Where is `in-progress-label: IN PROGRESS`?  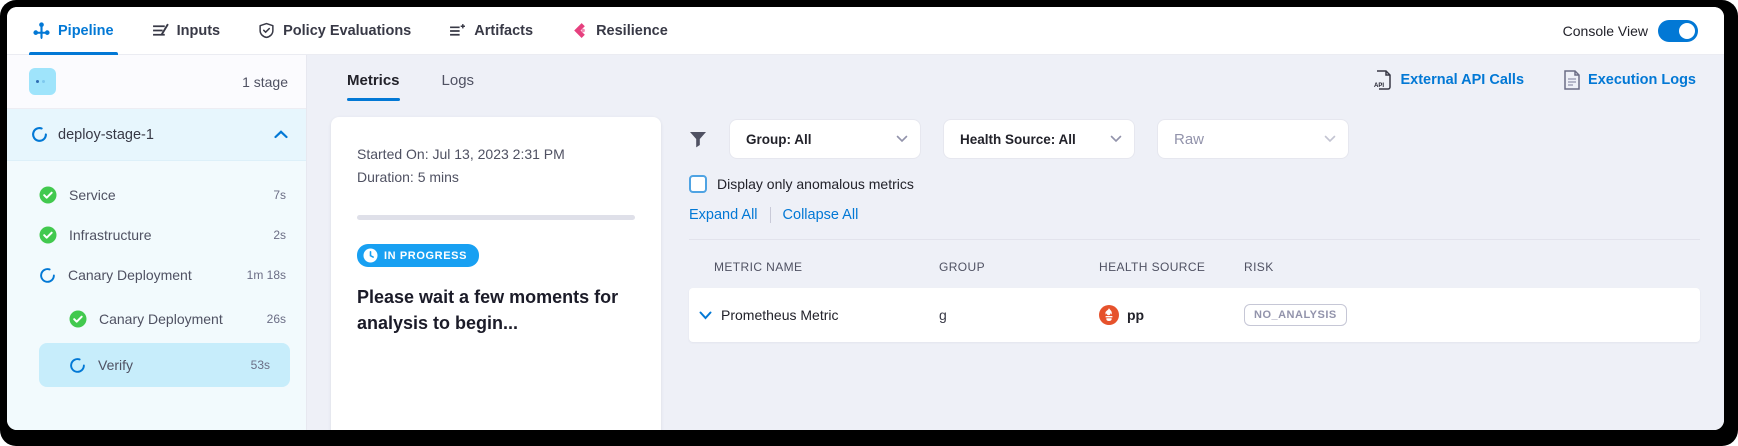
in-progress-label: IN PROGRESS is located at coordinates (426, 255).